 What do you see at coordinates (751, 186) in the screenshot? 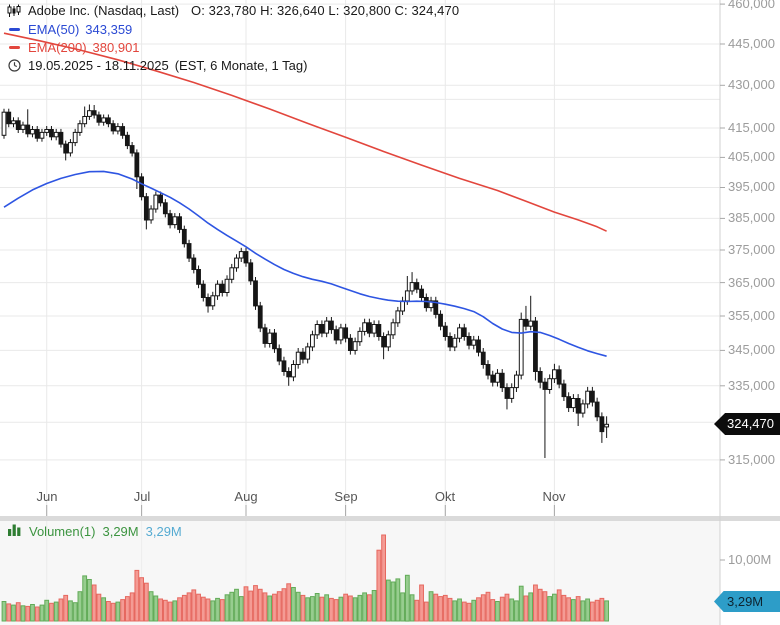
I see `price-axis-label: 395,000` at bounding box center [751, 186].